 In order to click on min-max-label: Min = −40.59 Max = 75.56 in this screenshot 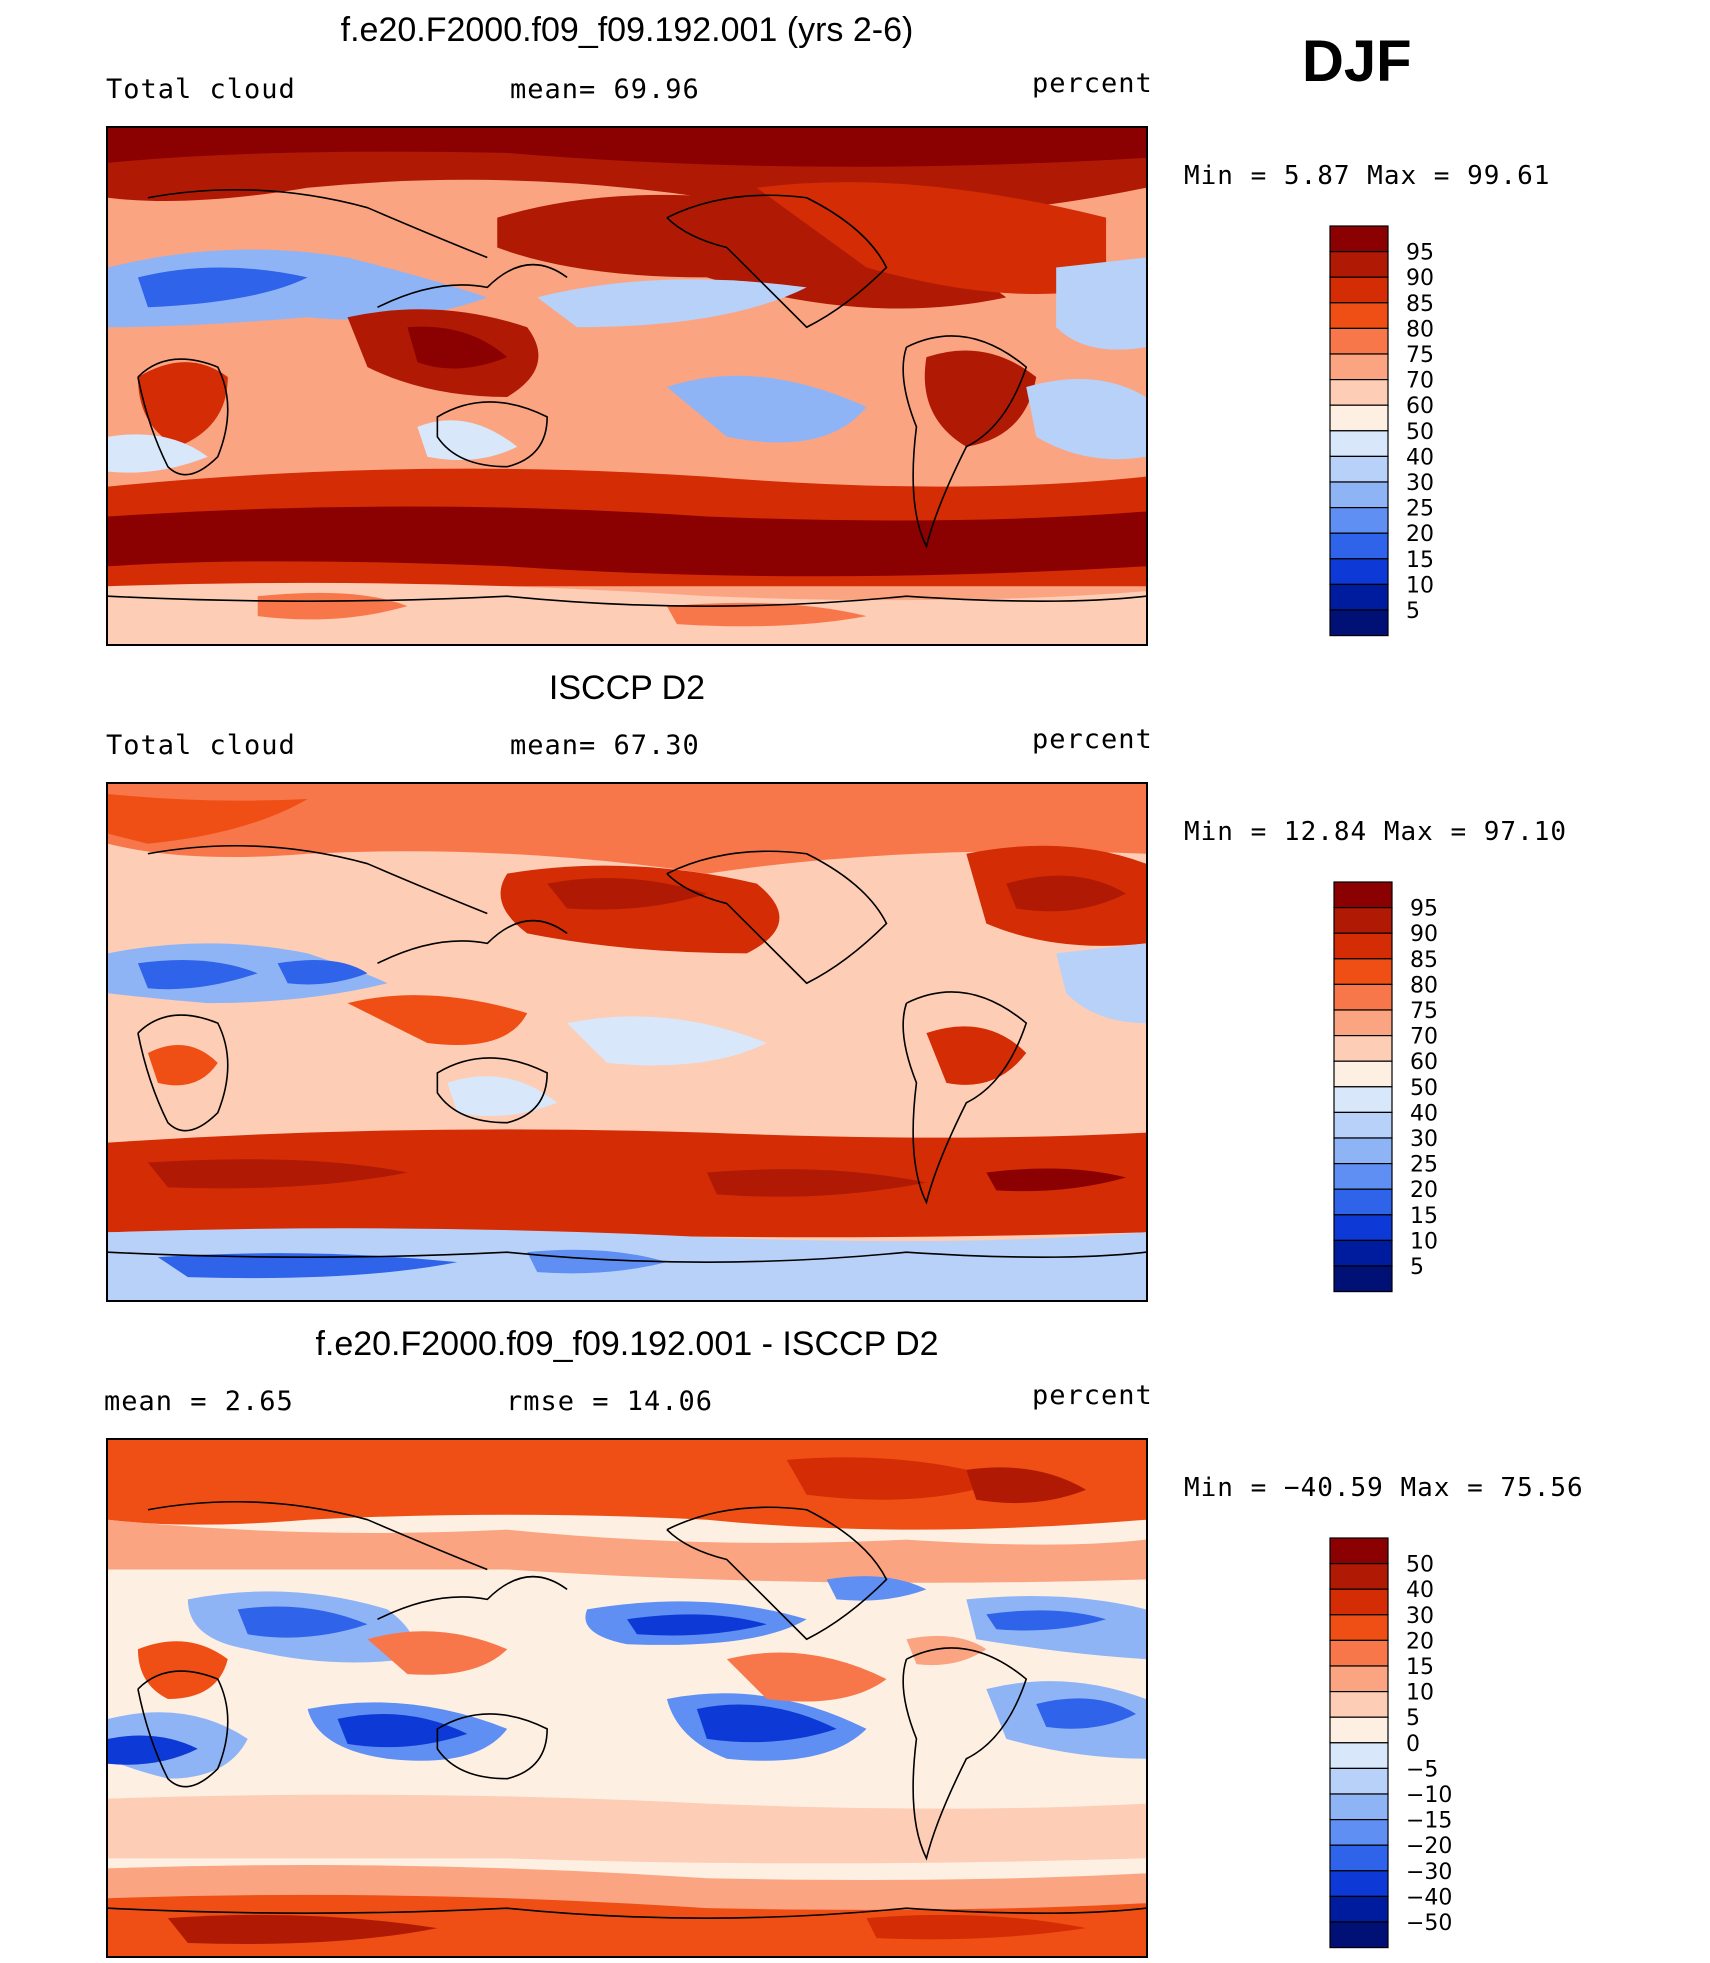, I will do `click(1384, 1488)`.